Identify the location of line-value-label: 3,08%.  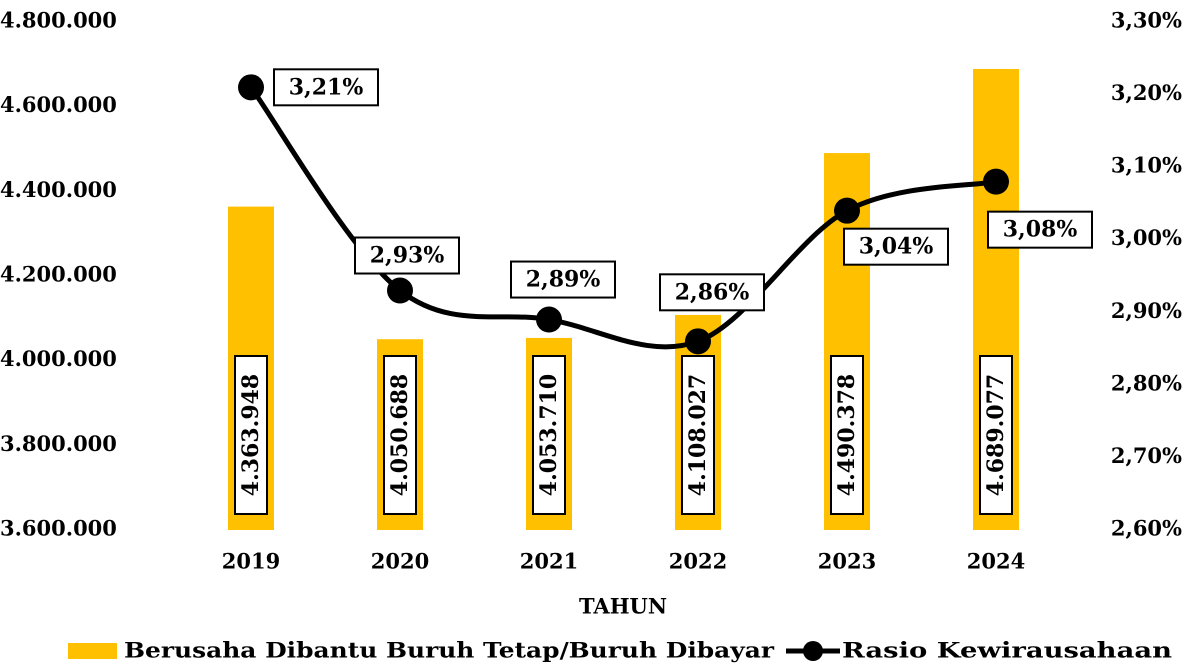
(1040, 230).